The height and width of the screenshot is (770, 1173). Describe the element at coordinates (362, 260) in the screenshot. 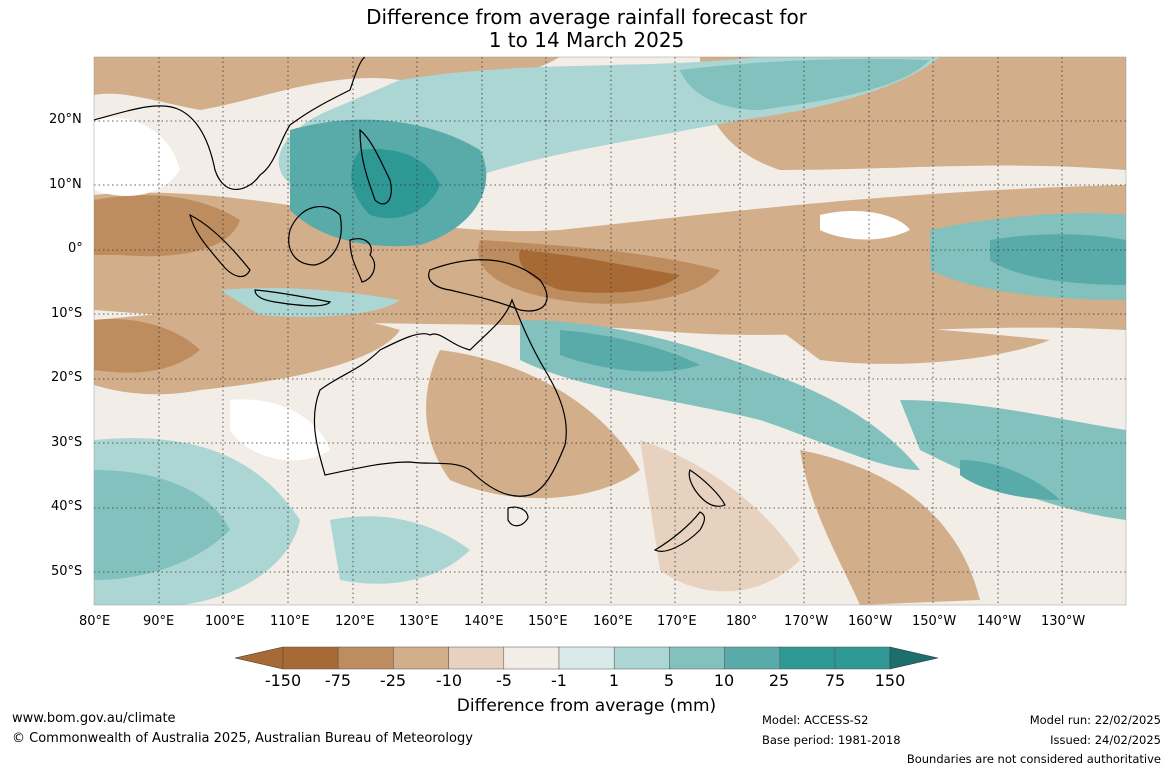

I see `sulawesi-coastline` at that location.